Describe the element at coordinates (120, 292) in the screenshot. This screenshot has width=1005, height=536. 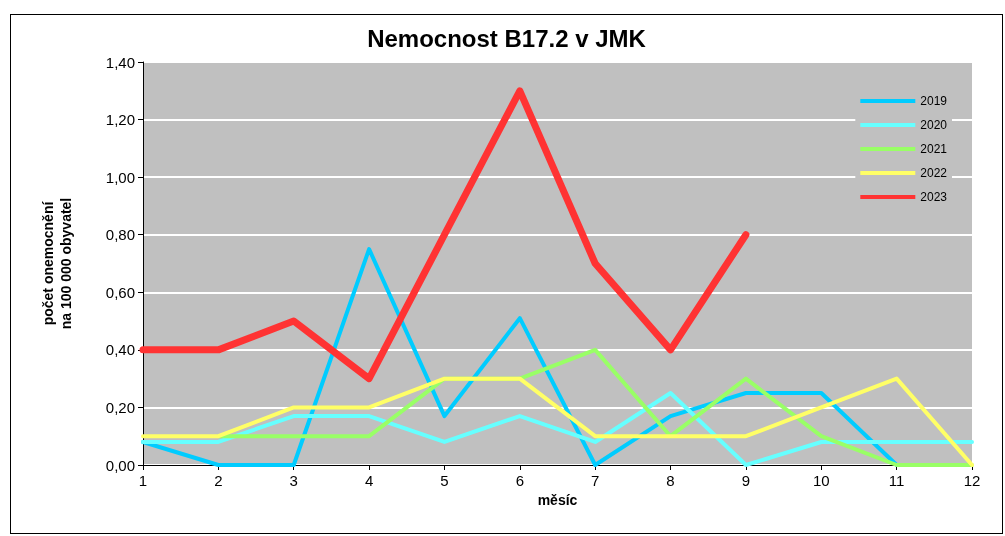
I see `y-tick-label: 0,60` at that location.